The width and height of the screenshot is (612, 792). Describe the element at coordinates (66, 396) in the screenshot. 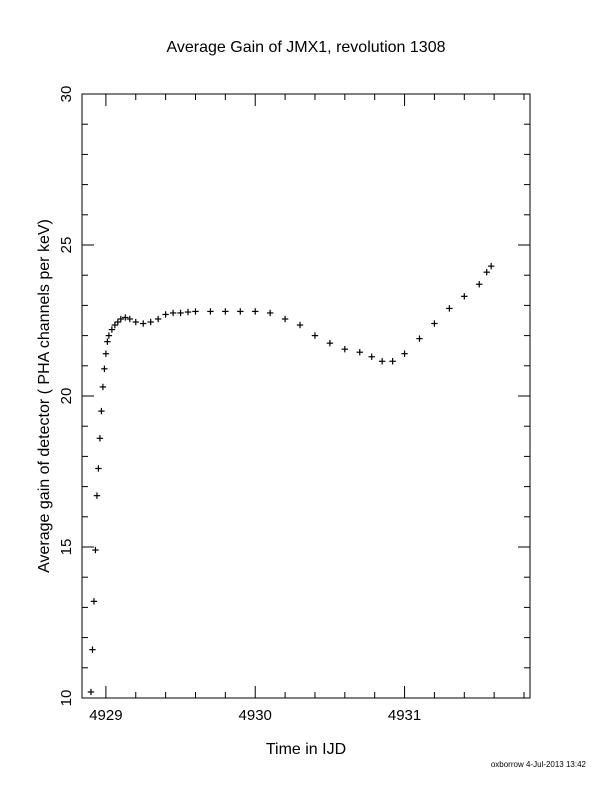

I see `y-tick-label: 20` at that location.